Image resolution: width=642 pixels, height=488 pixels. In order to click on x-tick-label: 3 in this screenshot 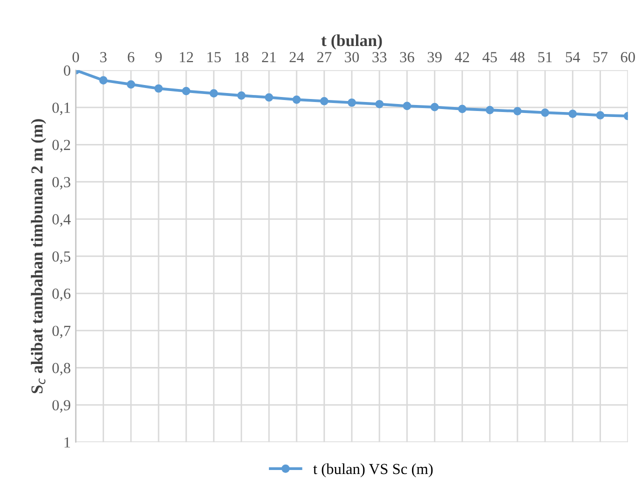, I will do `click(103, 57)`.